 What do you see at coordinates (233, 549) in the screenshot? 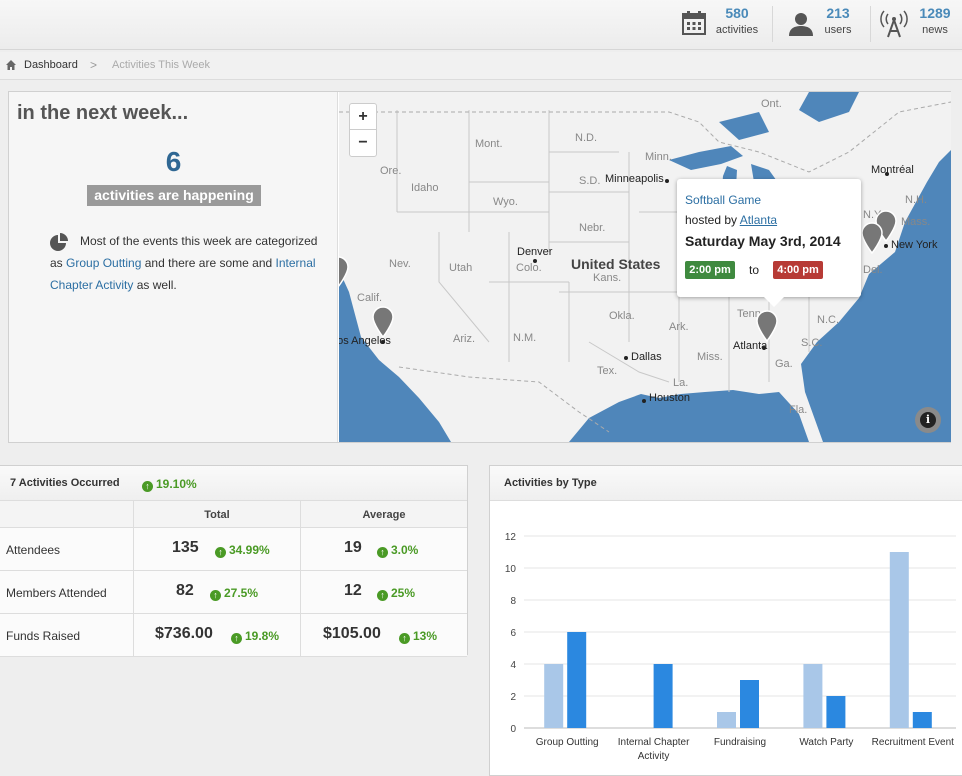
I see `table-row: Attendees 135 ↑ 34.99% 19 ↑ 3.0%` at bounding box center [233, 549].